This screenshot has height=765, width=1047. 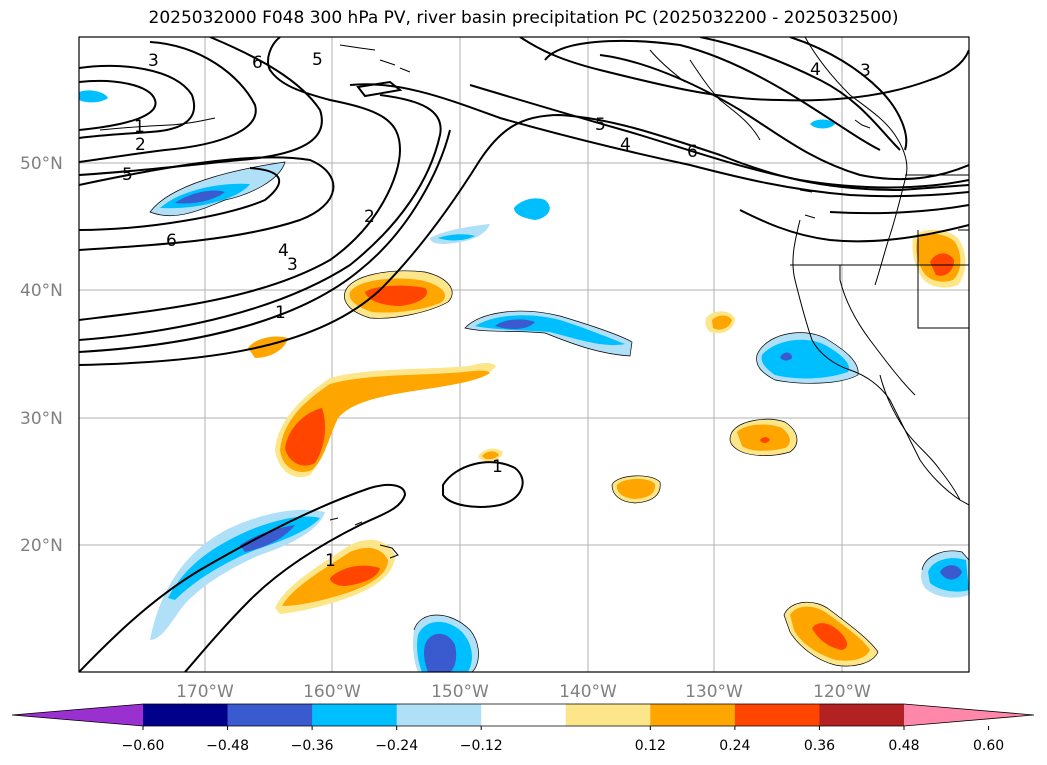 I want to click on colorbar-tick-label: −0.12, so click(x=481, y=746).